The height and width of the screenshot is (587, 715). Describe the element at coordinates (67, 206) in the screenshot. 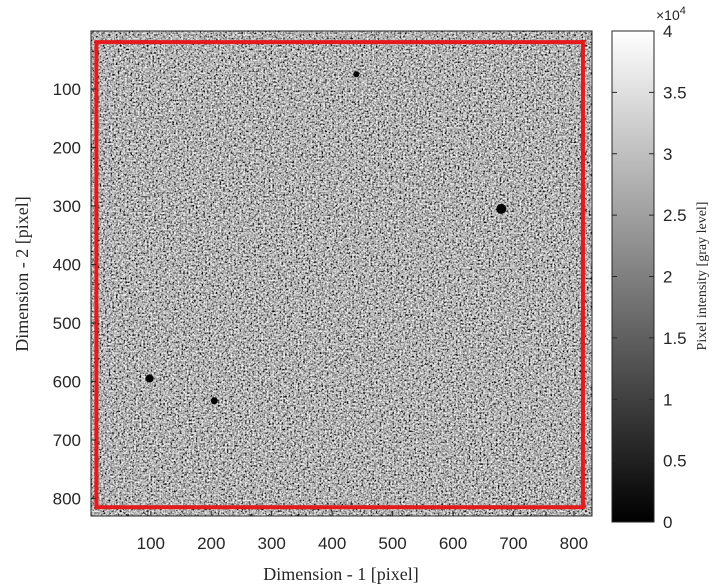

I see `y-tick-label: 300` at that location.